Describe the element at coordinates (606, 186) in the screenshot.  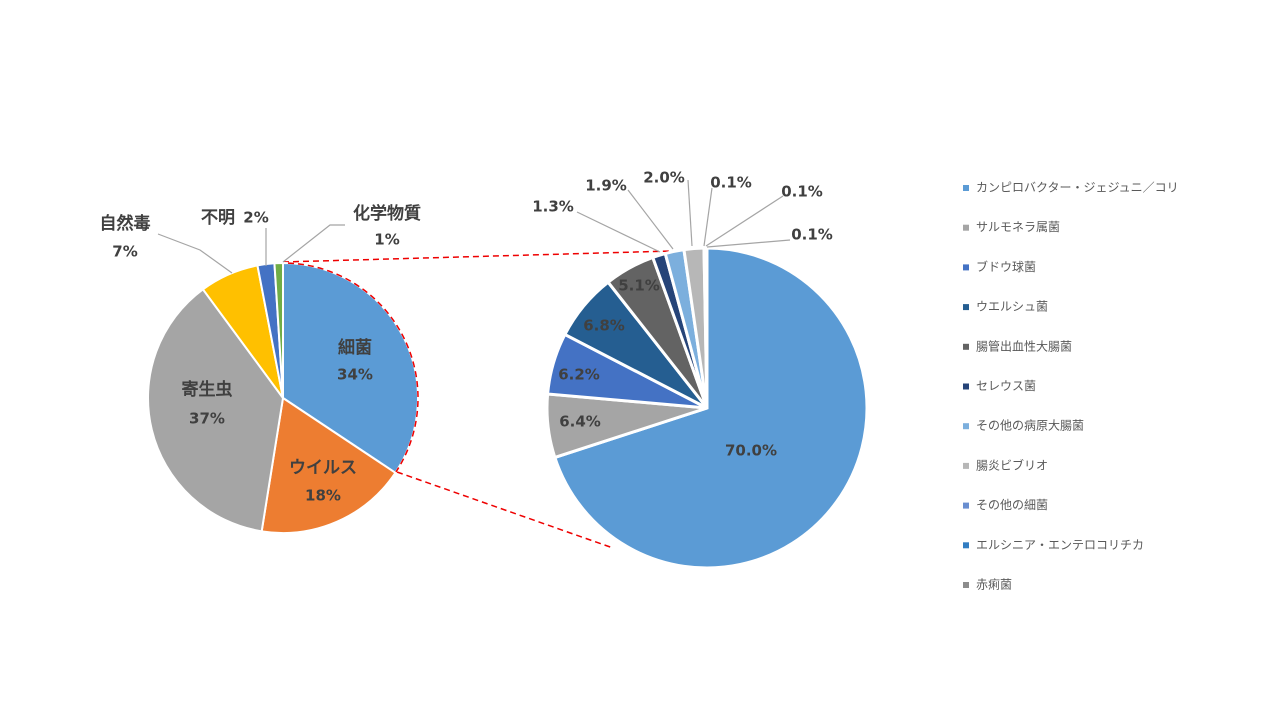
I see `data-label: 1.9%` at that location.